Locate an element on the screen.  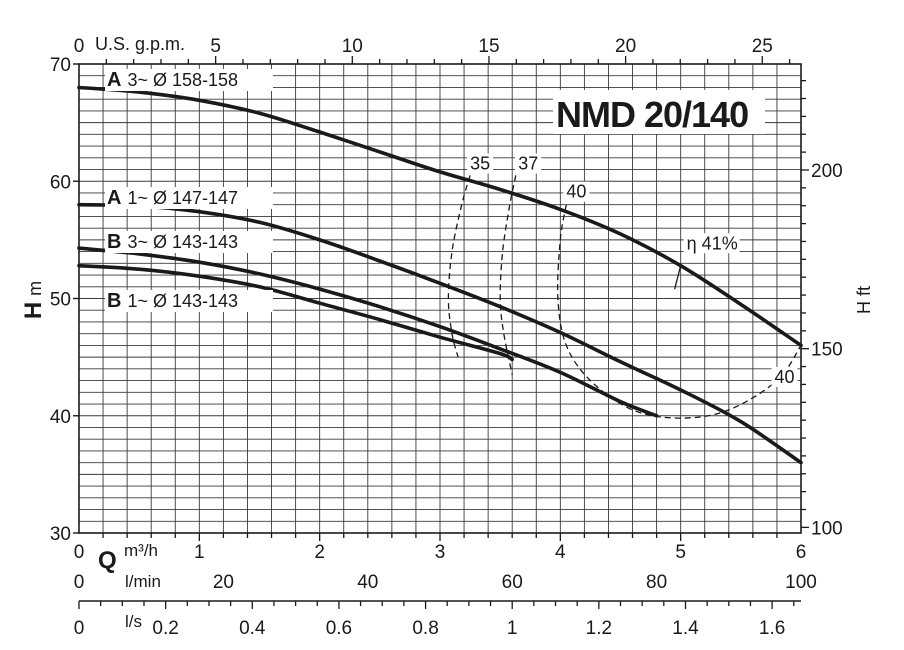
bottom-axis-m3h-tick-label: 2 is located at coordinates (319, 552).